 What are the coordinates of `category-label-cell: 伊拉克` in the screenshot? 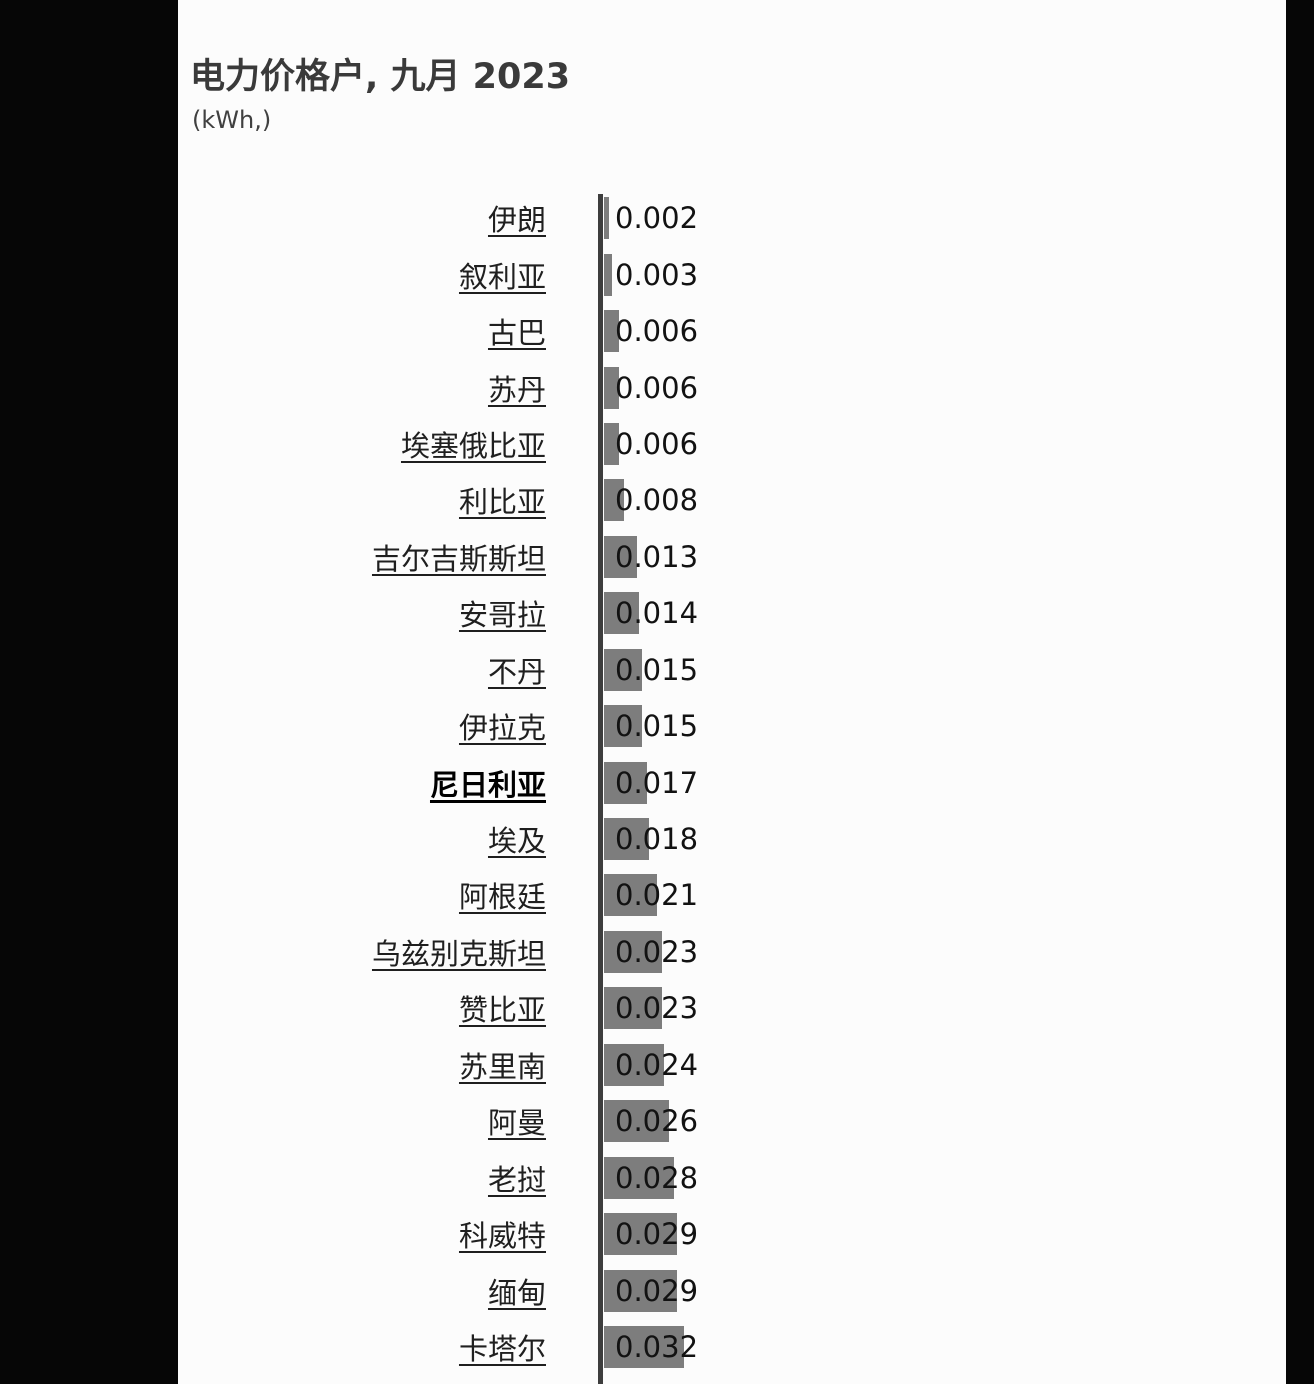 It's located at (388, 726).